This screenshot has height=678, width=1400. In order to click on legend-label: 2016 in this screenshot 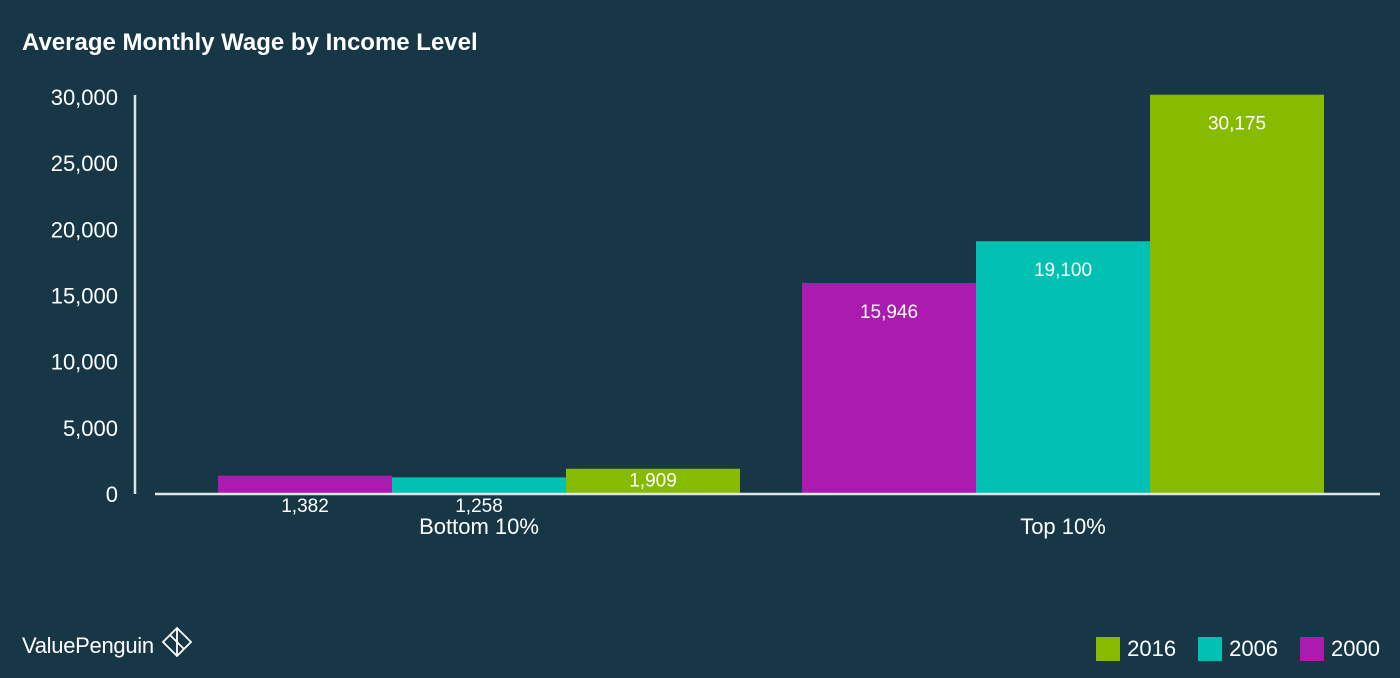, I will do `click(1152, 648)`.